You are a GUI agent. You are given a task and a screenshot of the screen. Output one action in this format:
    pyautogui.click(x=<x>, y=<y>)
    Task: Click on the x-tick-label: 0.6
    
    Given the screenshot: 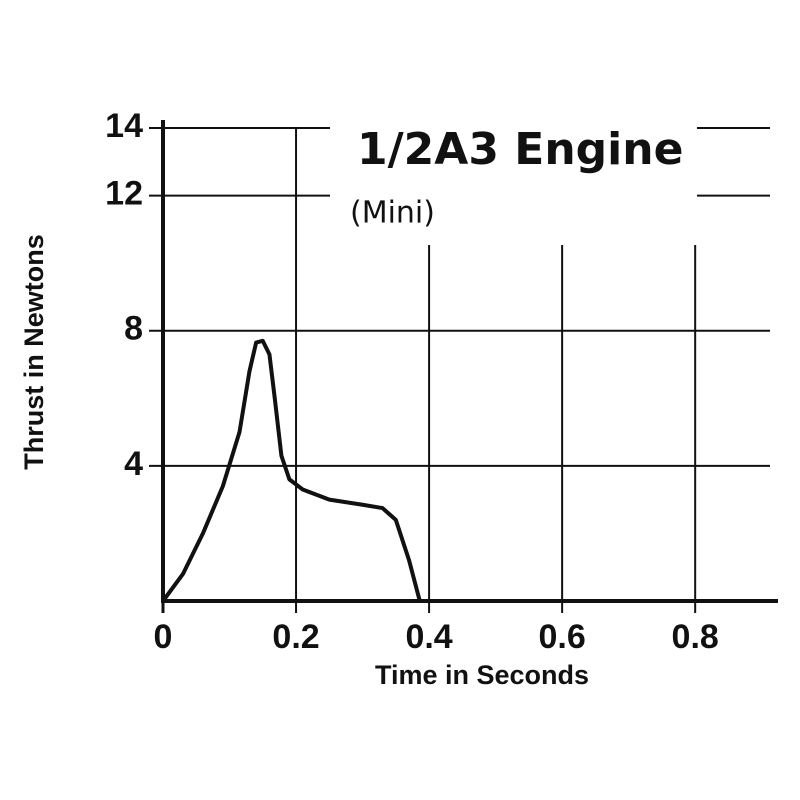 What is the action you would take?
    pyautogui.click(x=561, y=637)
    